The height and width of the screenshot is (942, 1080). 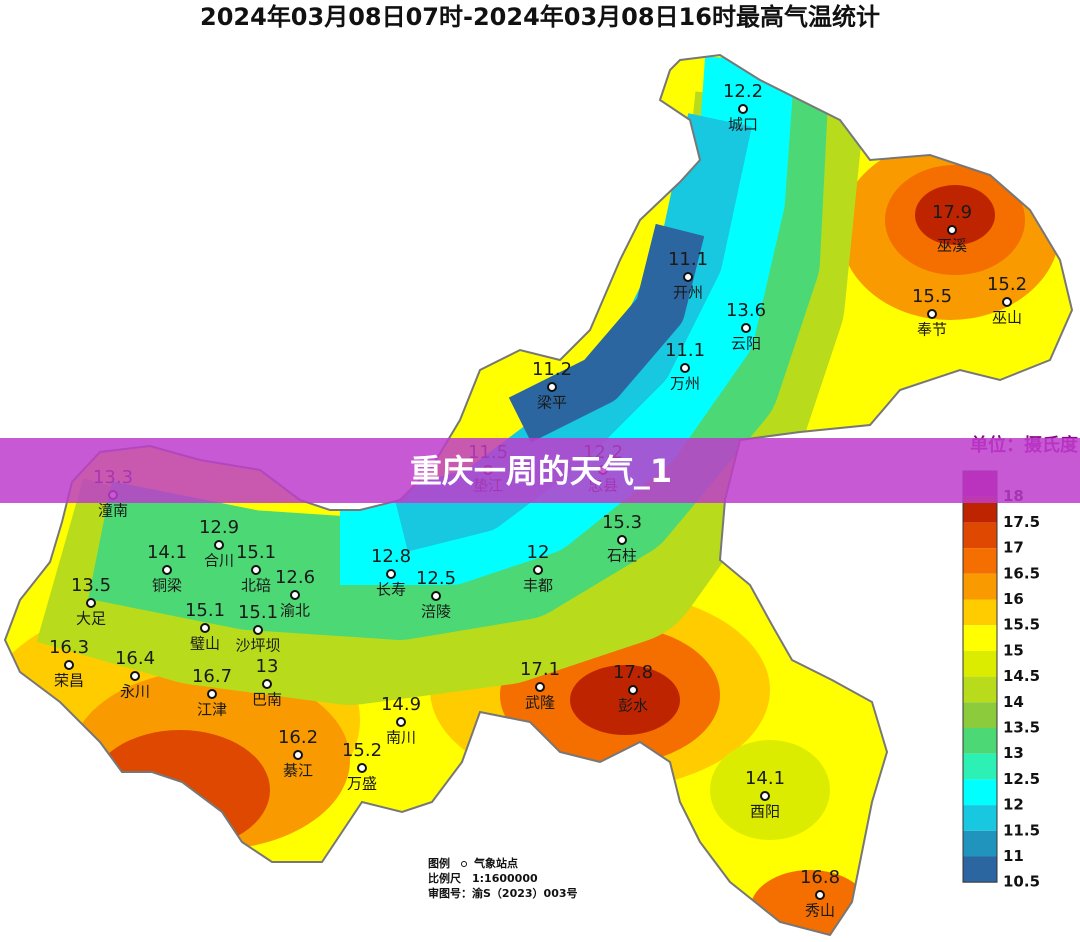 I want to click on station-name: 南川, so click(x=401, y=738).